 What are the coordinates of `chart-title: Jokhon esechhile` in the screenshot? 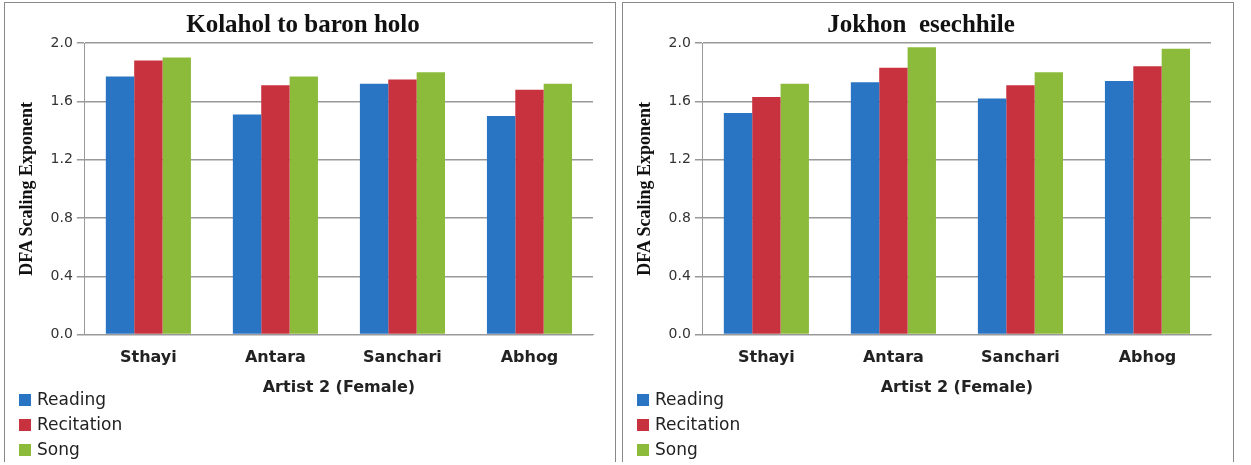 It's located at (921, 24).